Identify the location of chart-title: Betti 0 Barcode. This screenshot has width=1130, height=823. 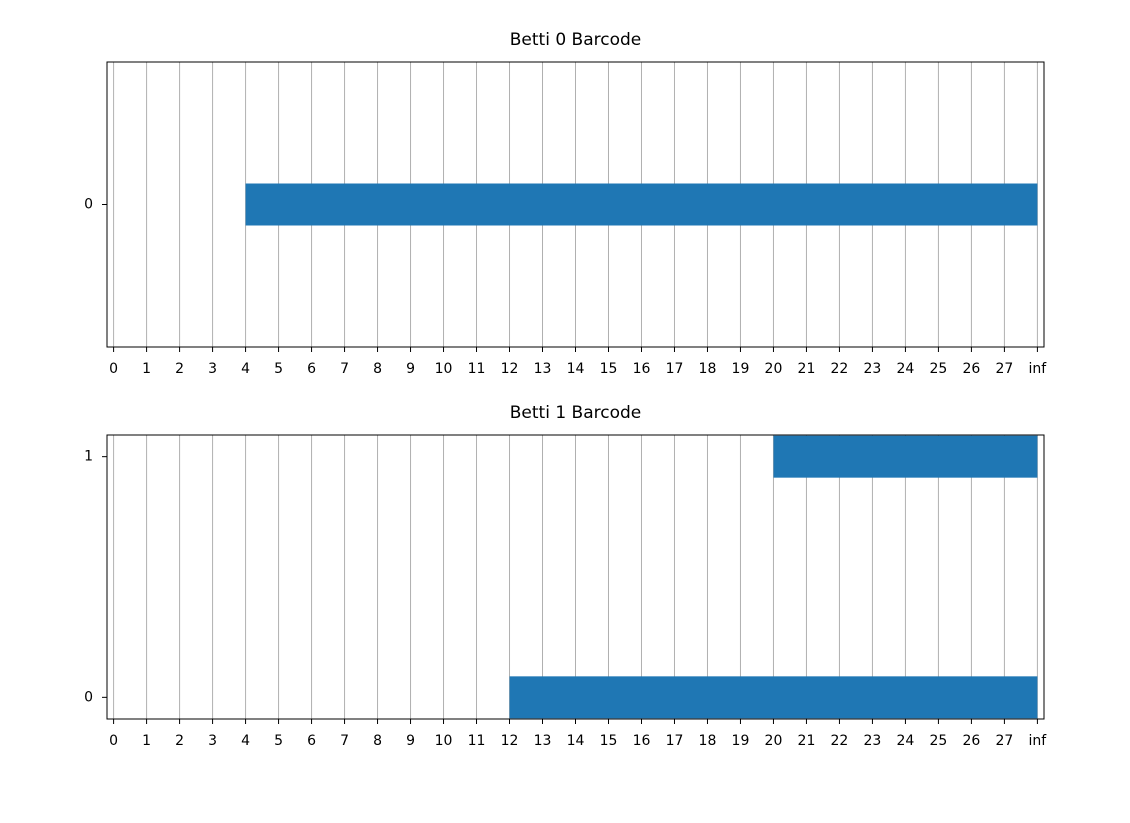
(576, 40).